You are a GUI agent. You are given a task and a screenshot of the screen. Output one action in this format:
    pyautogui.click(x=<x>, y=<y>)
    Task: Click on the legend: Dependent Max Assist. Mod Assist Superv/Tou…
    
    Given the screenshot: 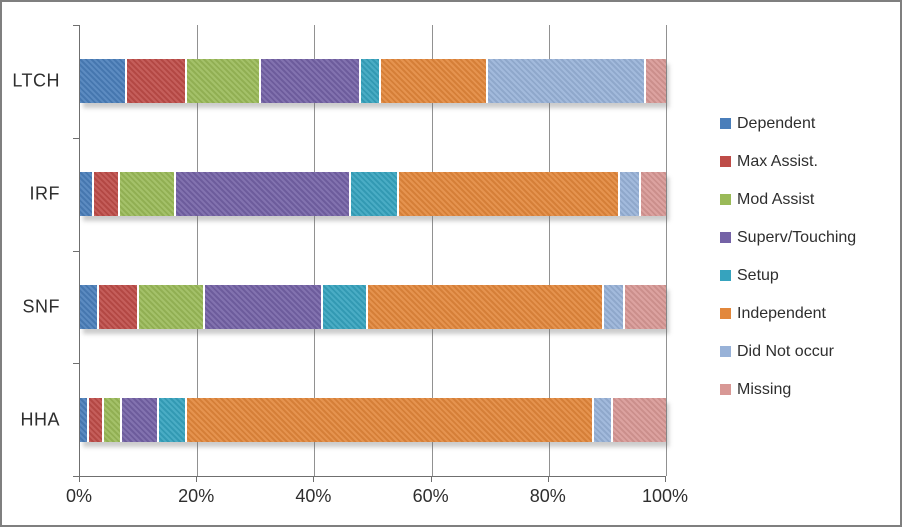 What is the action you would take?
    pyautogui.click(x=788, y=256)
    